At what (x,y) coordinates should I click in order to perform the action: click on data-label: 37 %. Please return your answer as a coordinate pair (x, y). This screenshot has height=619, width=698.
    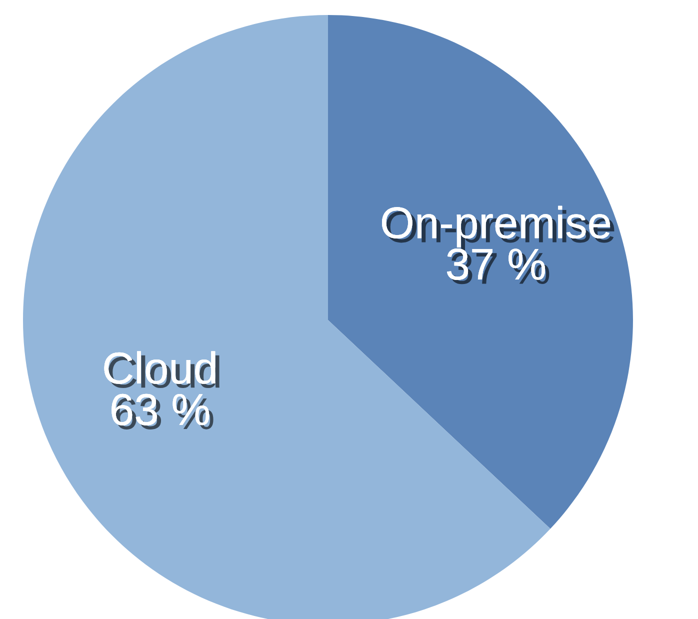
    Looking at the image, I should click on (498, 266).